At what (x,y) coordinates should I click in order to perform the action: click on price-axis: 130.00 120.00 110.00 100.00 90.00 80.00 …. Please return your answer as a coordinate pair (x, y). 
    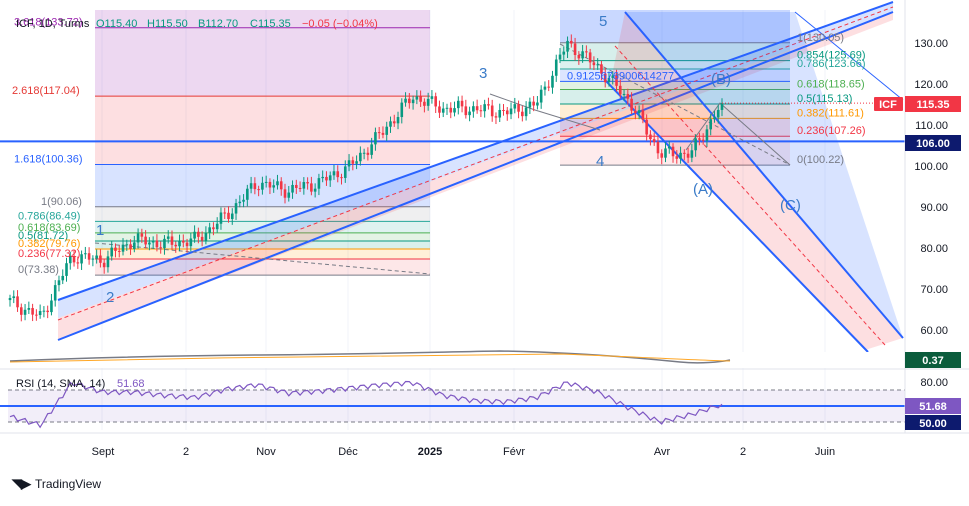
    Looking at the image, I should click on (931, 213).